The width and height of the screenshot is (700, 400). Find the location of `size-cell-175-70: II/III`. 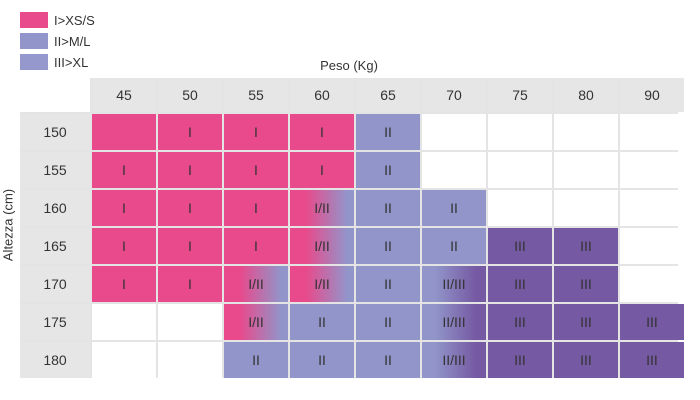

size-cell-175-70: II/III is located at coordinates (454, 322).